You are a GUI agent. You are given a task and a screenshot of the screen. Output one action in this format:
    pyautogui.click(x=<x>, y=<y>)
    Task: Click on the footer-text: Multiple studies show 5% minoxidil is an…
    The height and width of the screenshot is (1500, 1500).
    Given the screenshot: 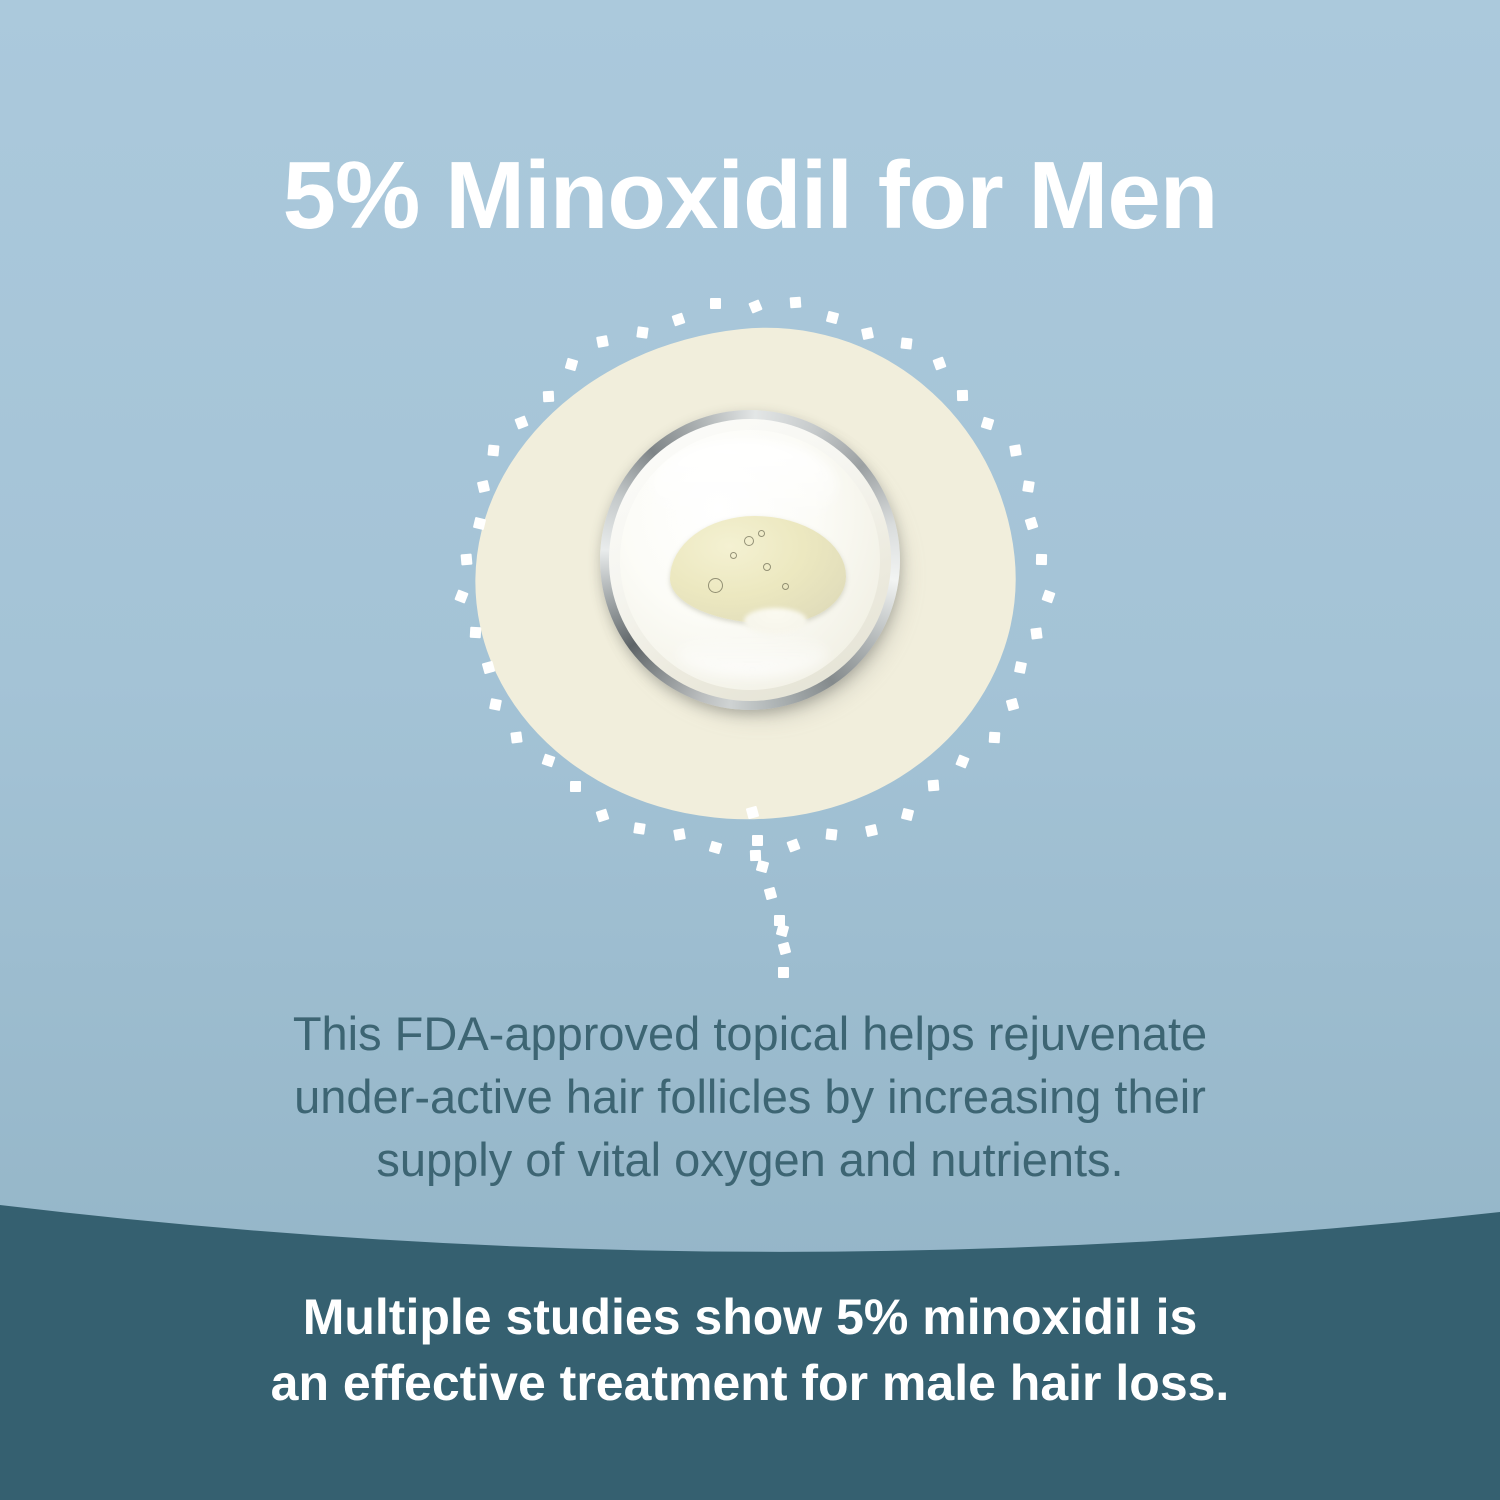 What is the action you would take?
    pyautogui.click(x=750, y=1350)
    